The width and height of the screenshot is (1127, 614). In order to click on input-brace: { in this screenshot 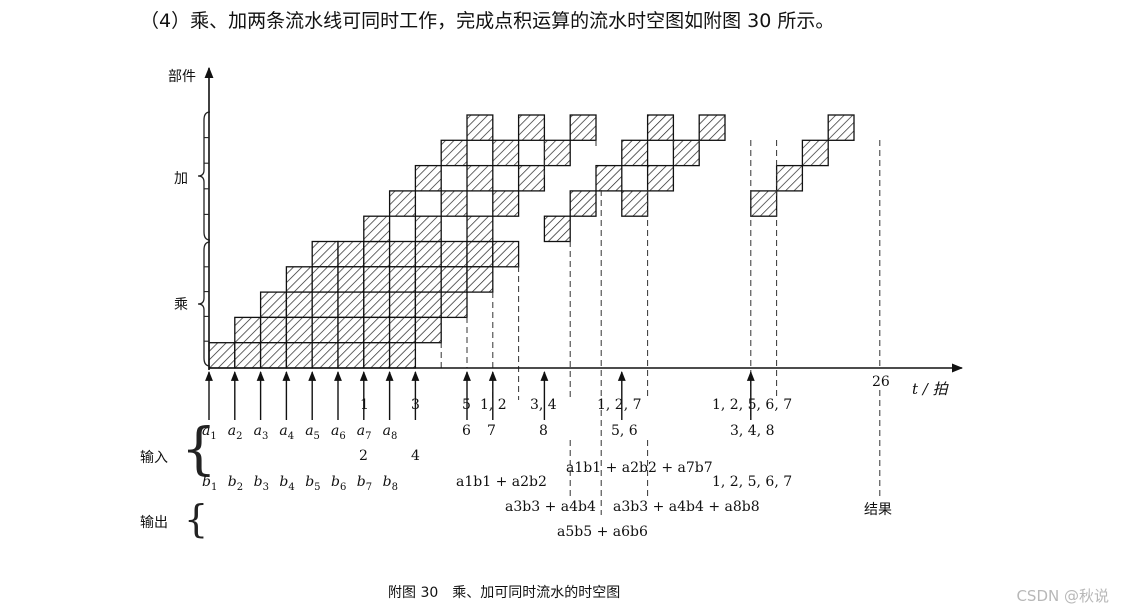, I will do `click(199, 449)`.